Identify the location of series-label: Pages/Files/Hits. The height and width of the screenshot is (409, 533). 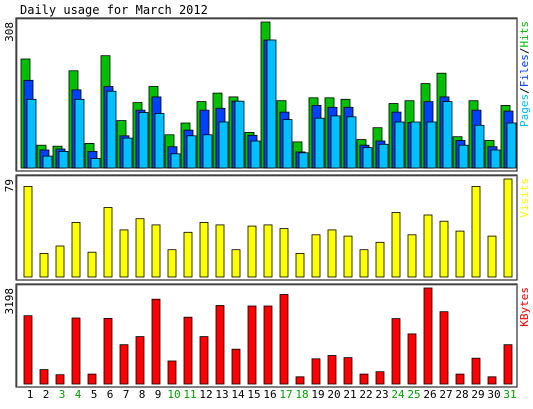
(524, 74).